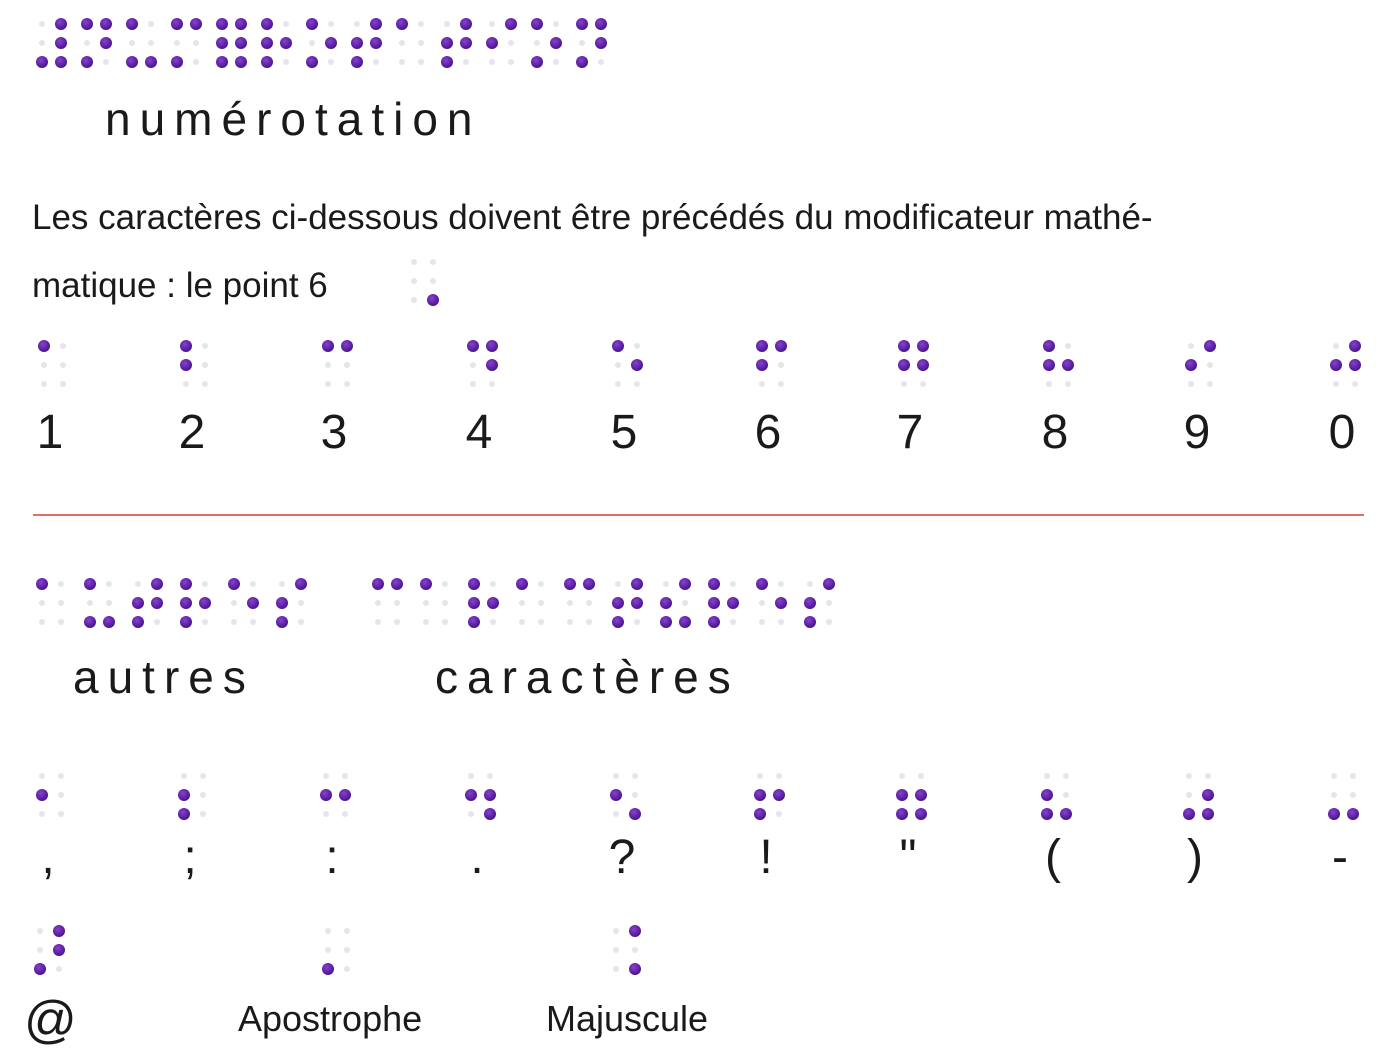  I want to click on punct-label: ", so click(908, 857).